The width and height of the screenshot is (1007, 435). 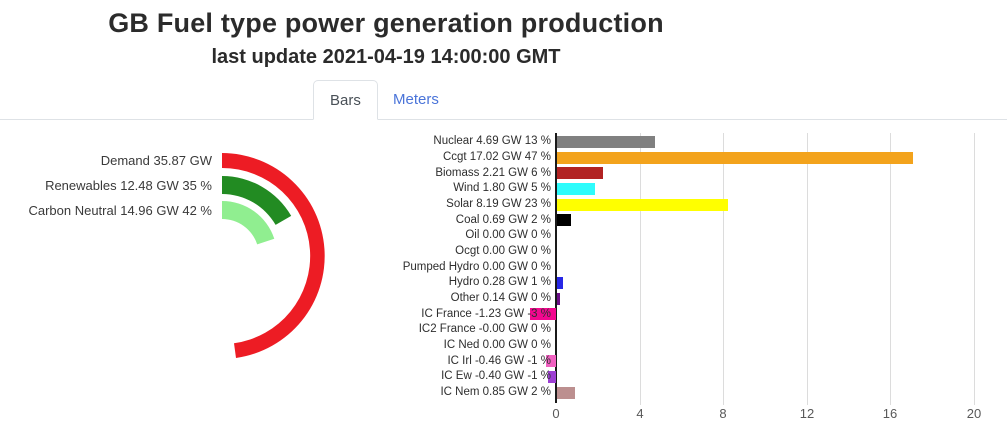 What do you see at coordinates (566, 392) in the screenshot?
I see `bar-segment-ic-nem` at bounding box center [566, 392].